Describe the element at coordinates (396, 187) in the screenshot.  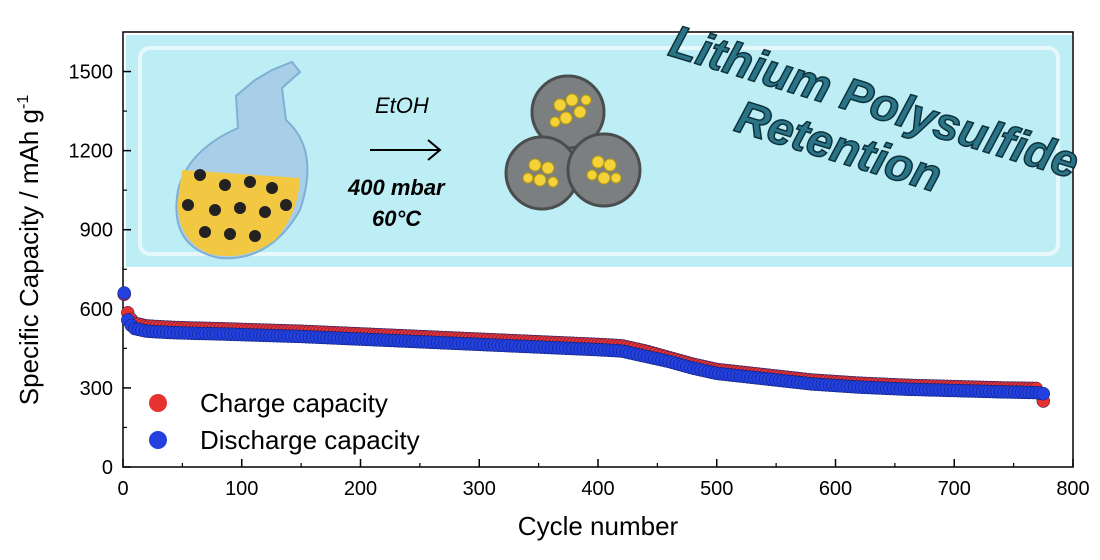
I see `condition-pressure: 400 mbar` at that location.